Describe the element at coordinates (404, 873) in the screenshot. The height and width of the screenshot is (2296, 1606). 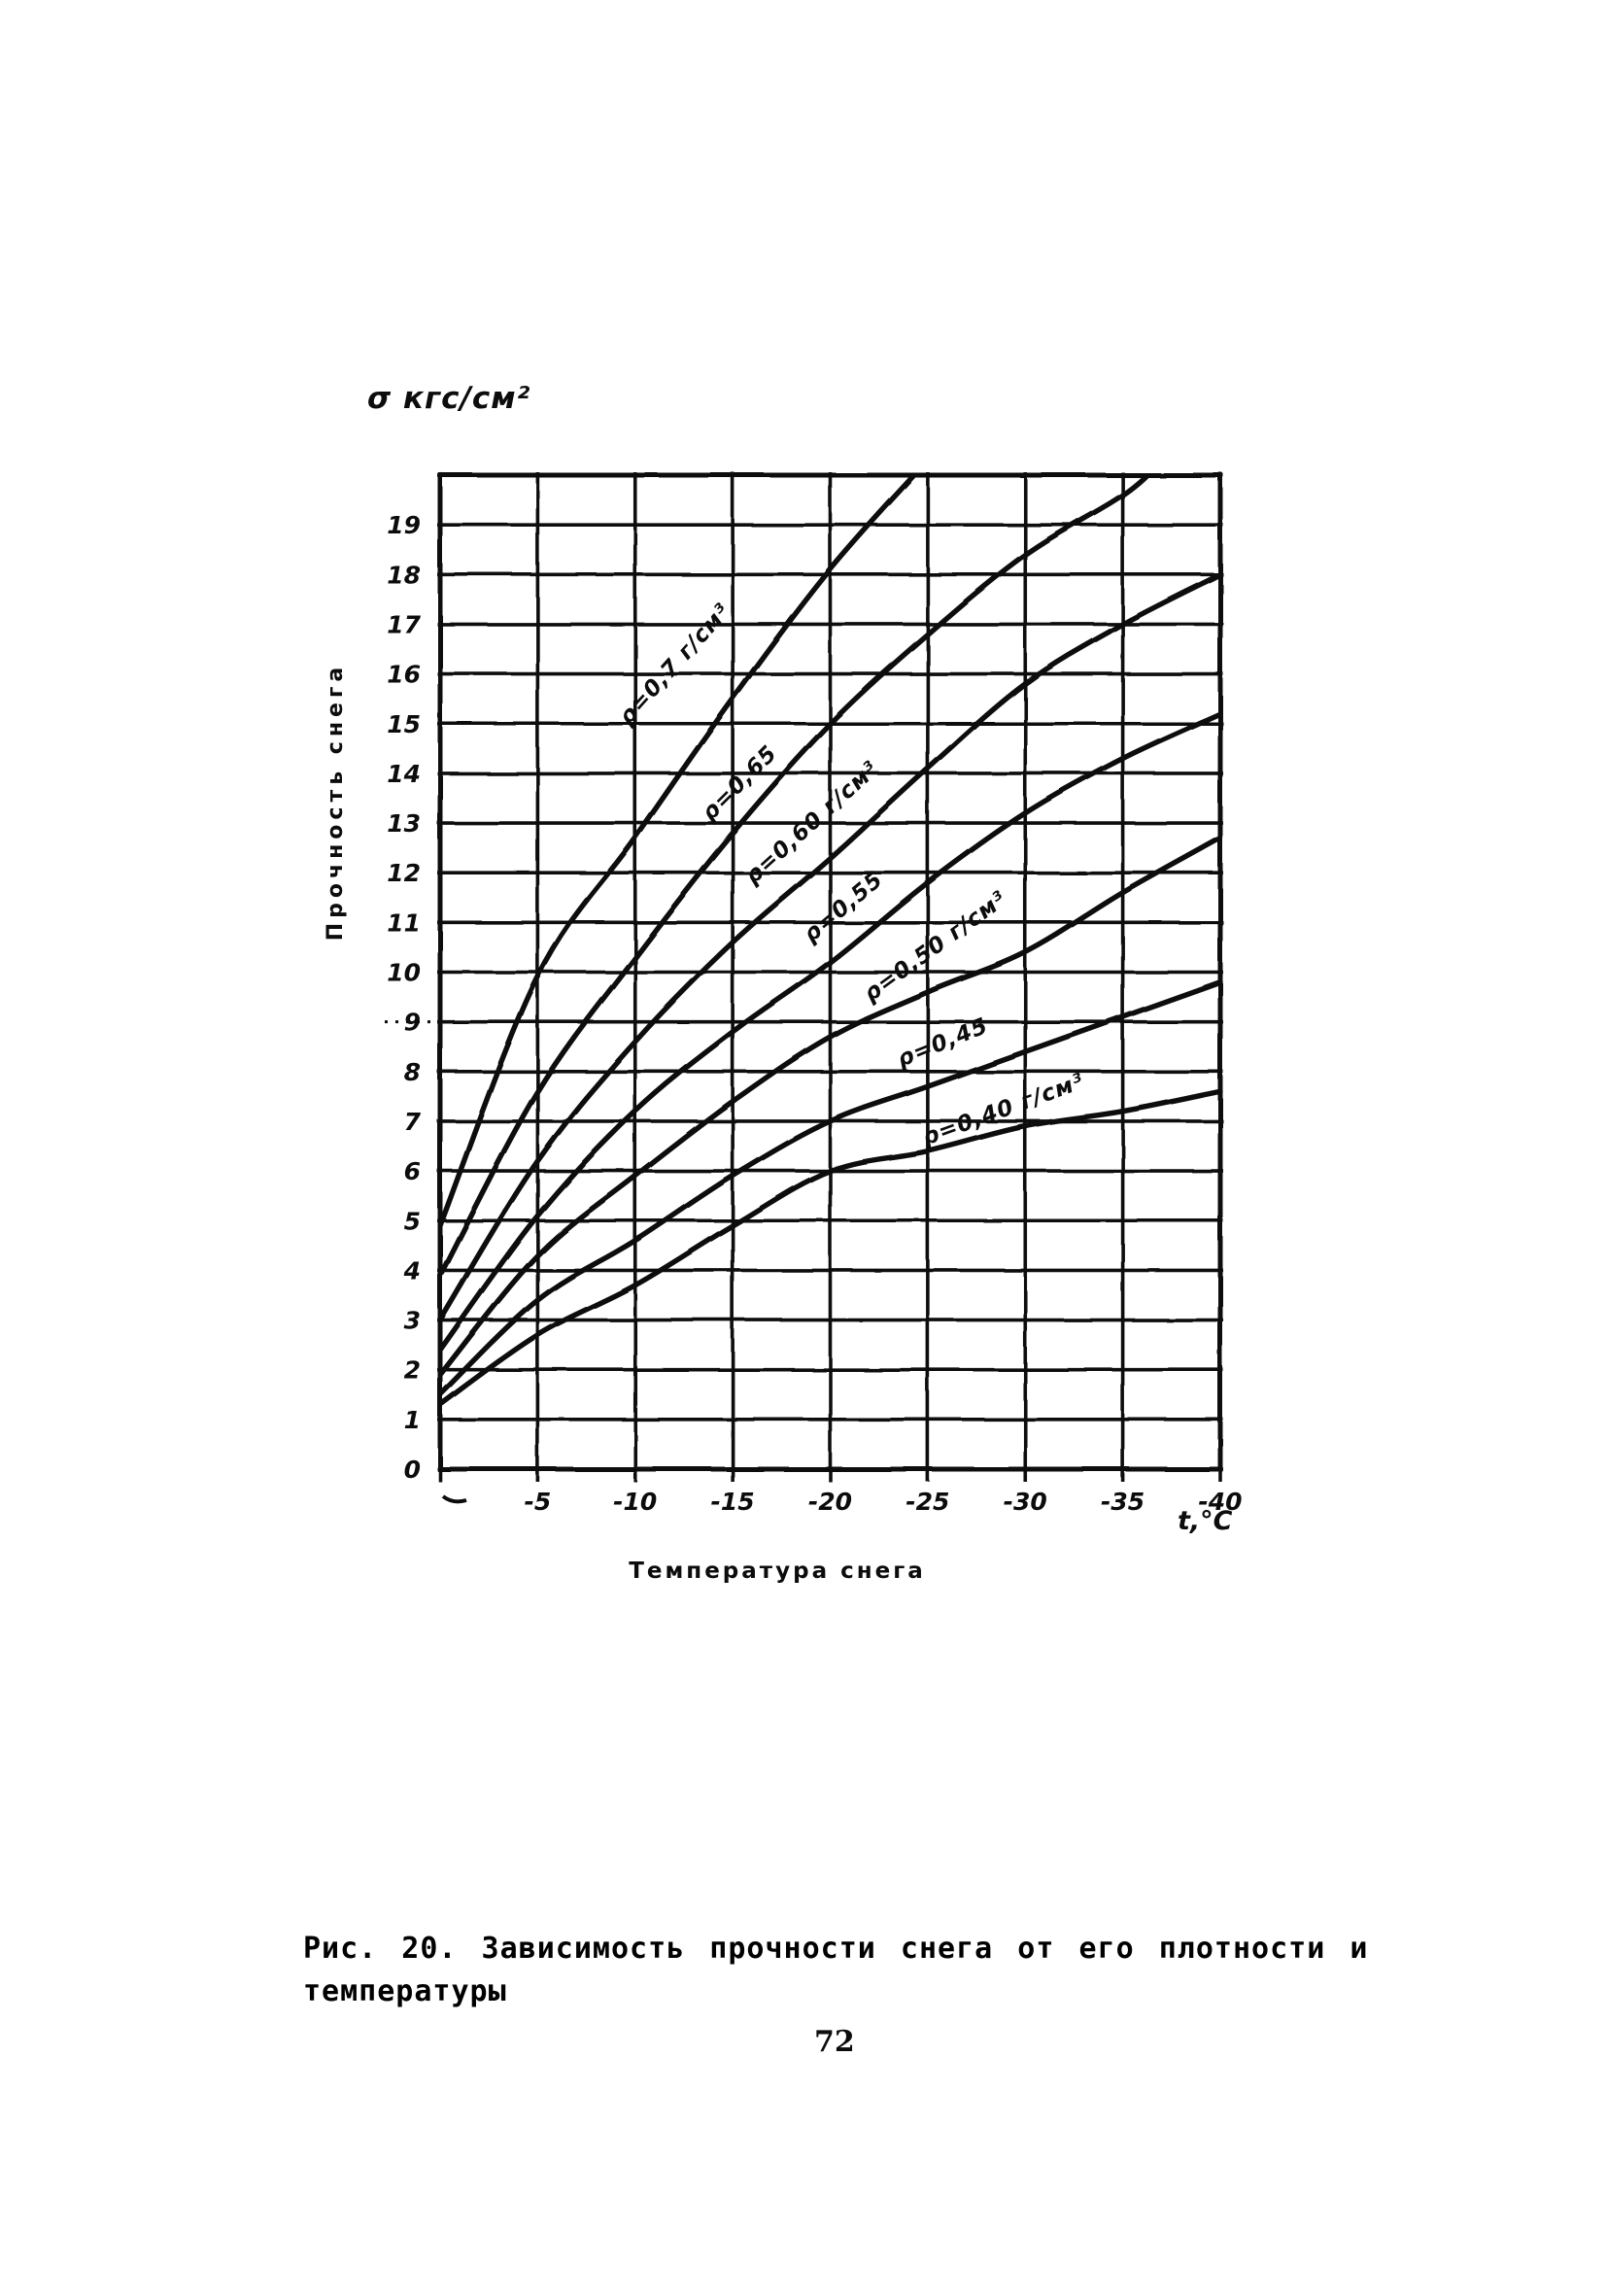
I see `y-tick-12: 12` at that location.